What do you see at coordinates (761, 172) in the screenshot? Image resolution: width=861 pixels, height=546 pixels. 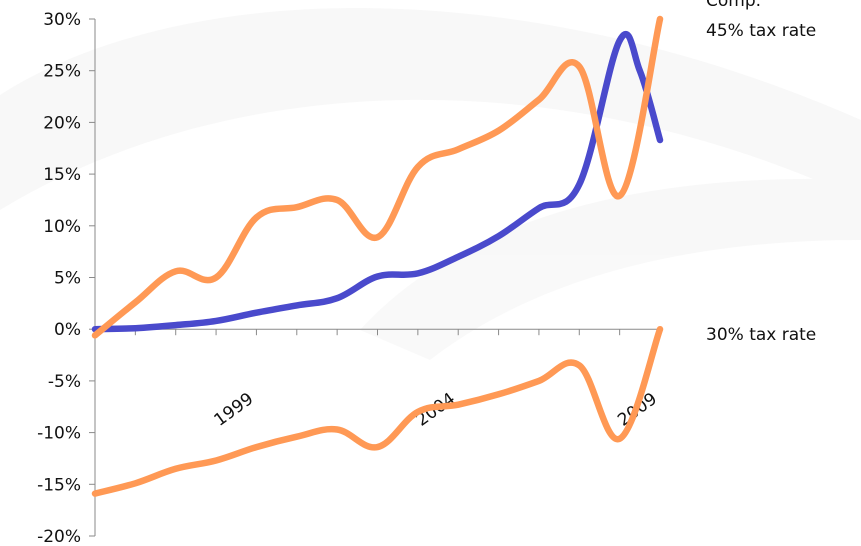 I see `legend: Comp. 45% tax rate 30% tax rate` at bounding box center [761, 172].